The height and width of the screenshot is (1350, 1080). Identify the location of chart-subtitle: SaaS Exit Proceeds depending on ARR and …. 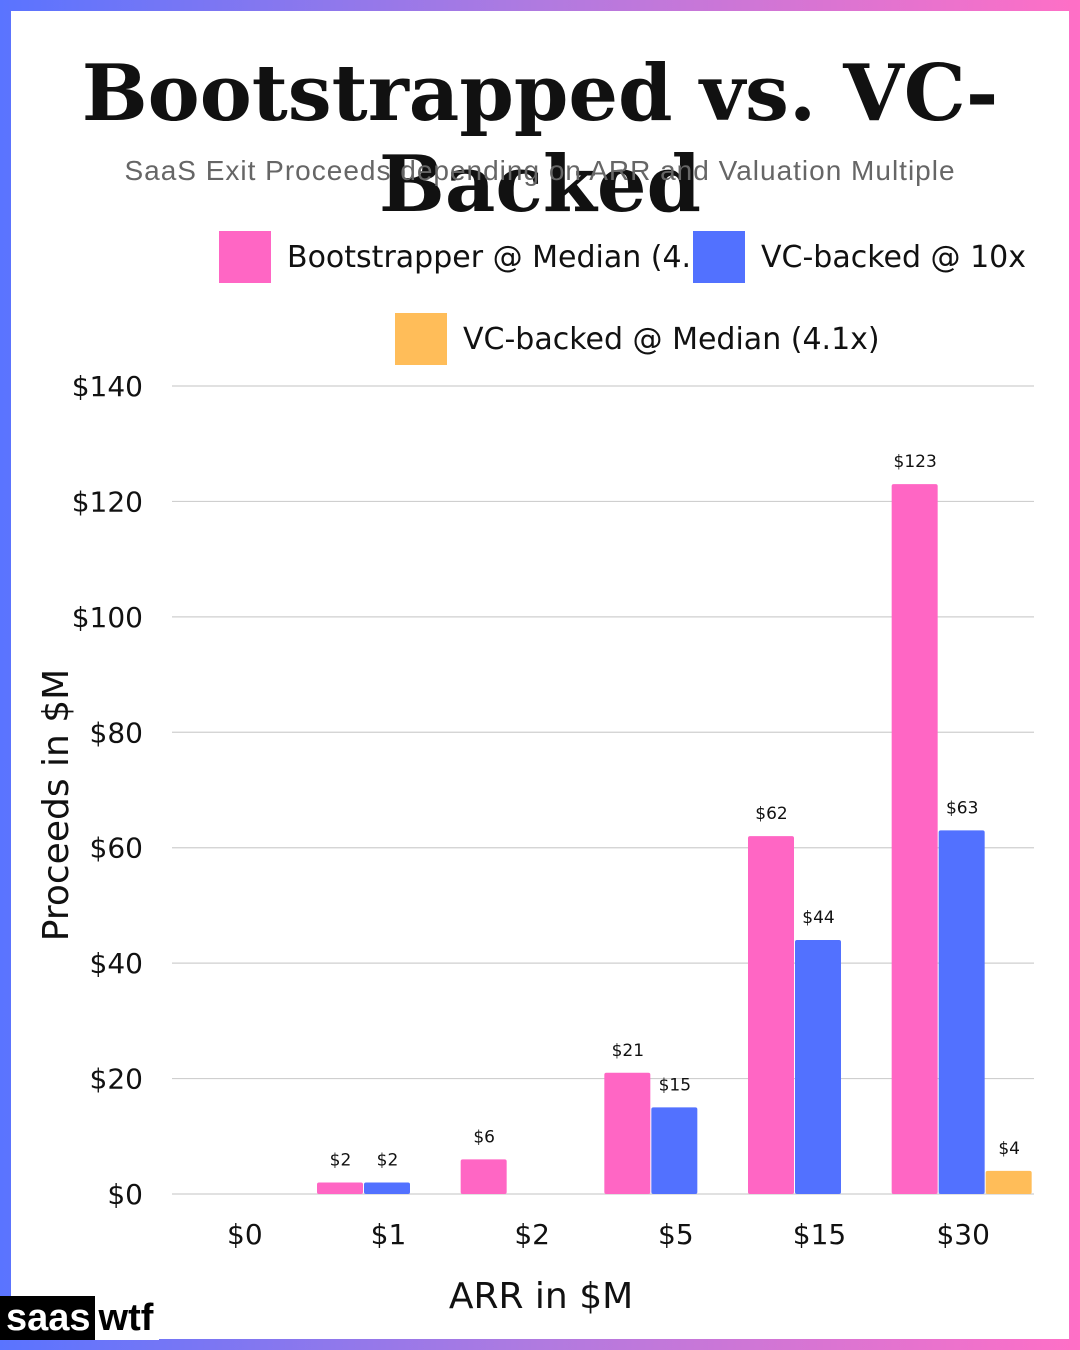
(540, 170).